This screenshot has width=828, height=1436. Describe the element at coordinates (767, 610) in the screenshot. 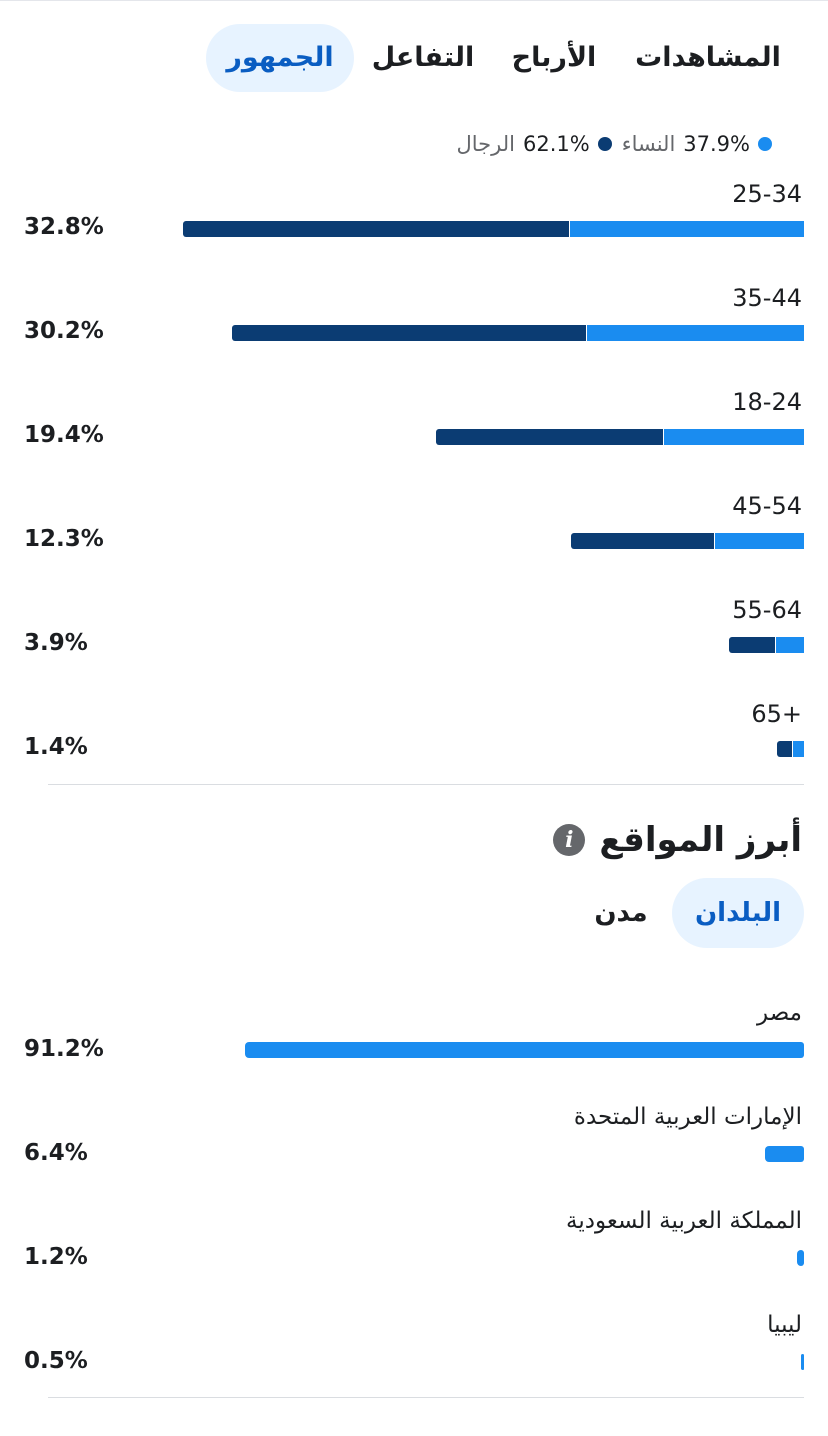

I see `age-label: 55-64` at that location.